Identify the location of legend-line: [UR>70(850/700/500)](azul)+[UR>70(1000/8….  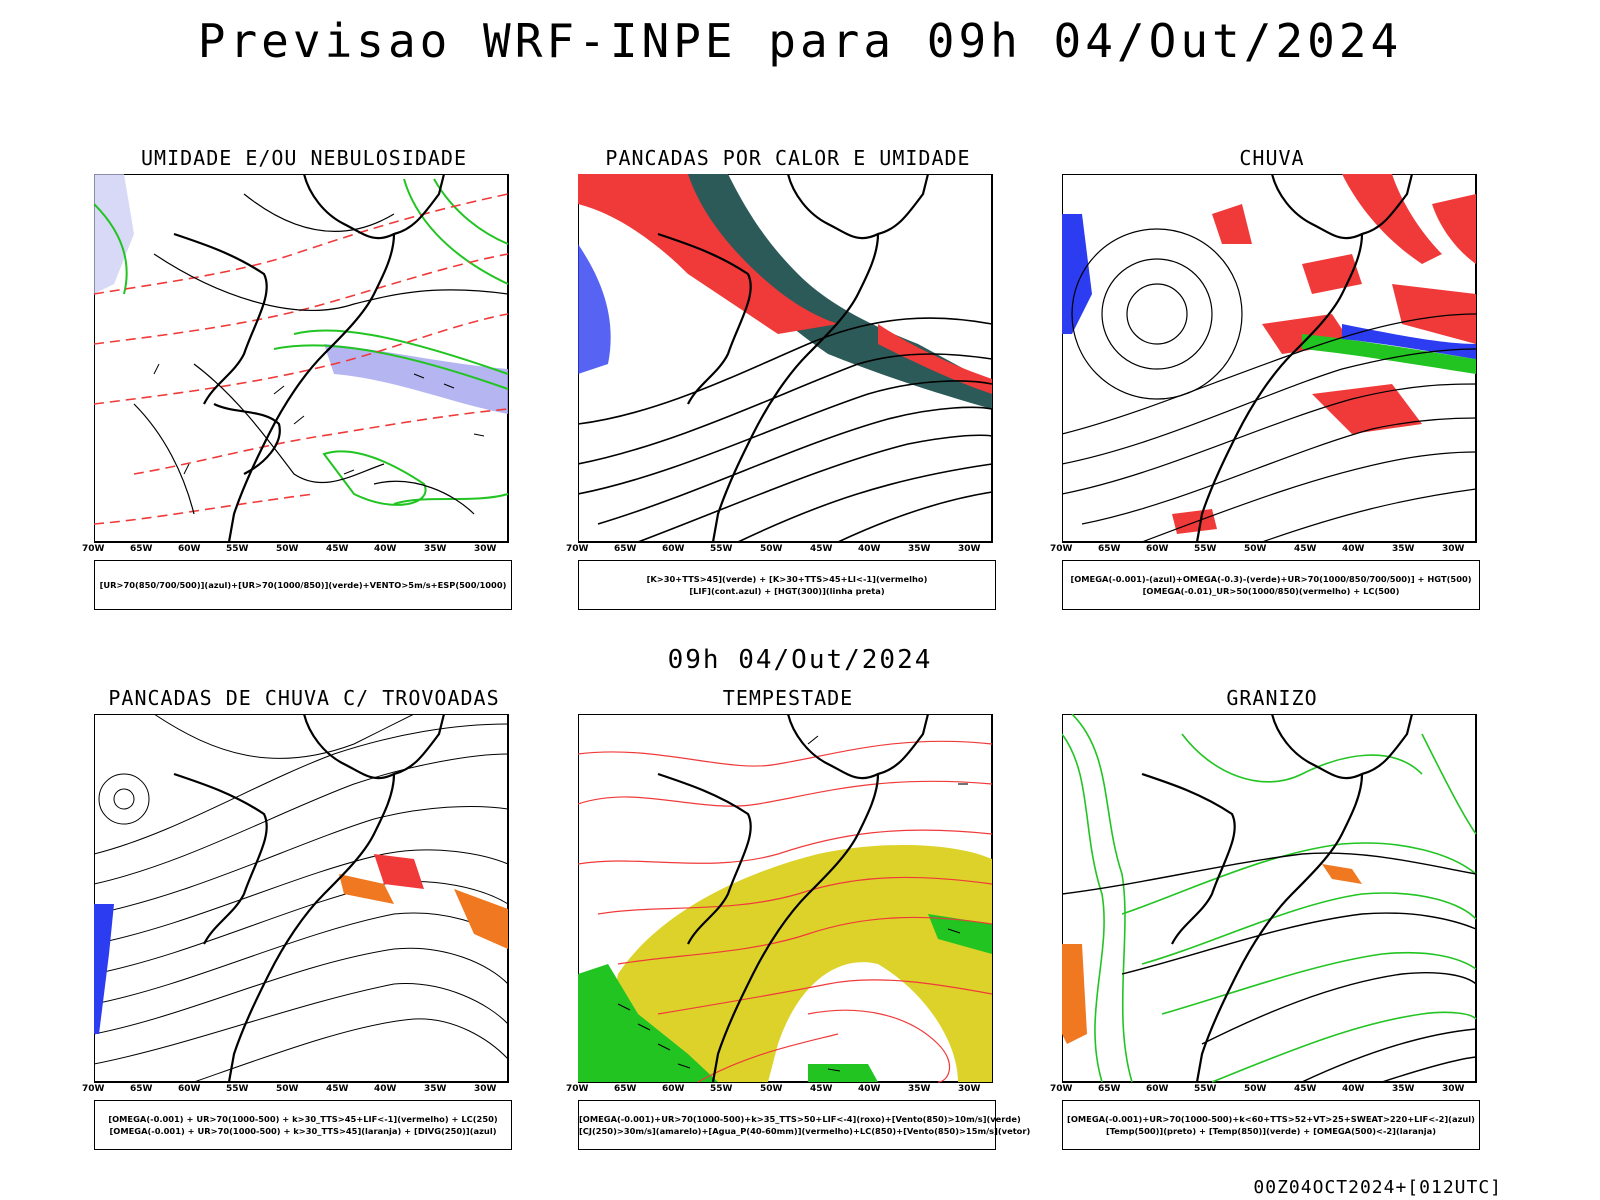
(303, 585).